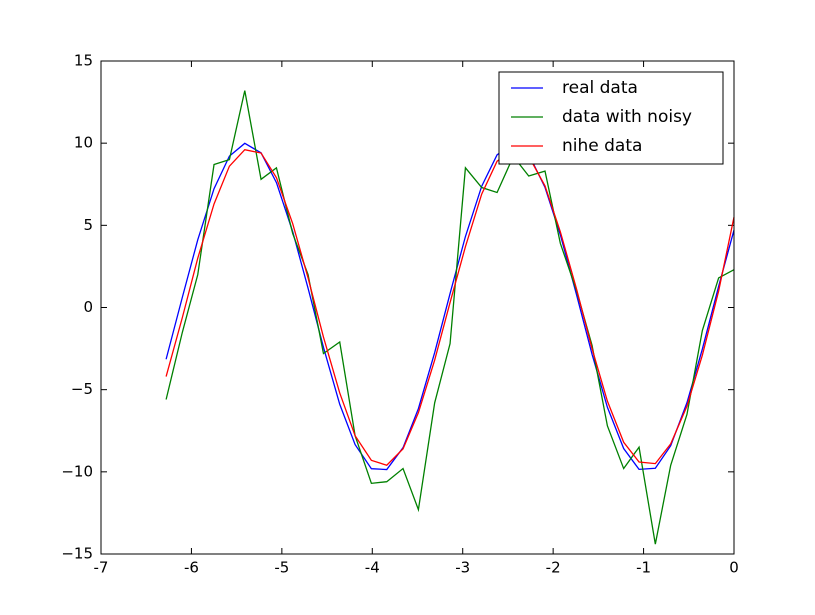 This screenshot has width=815, height=615. Describe the element at coordinates (372, 568) in the screenshot. I see `x-tick-label: -4` at that location.